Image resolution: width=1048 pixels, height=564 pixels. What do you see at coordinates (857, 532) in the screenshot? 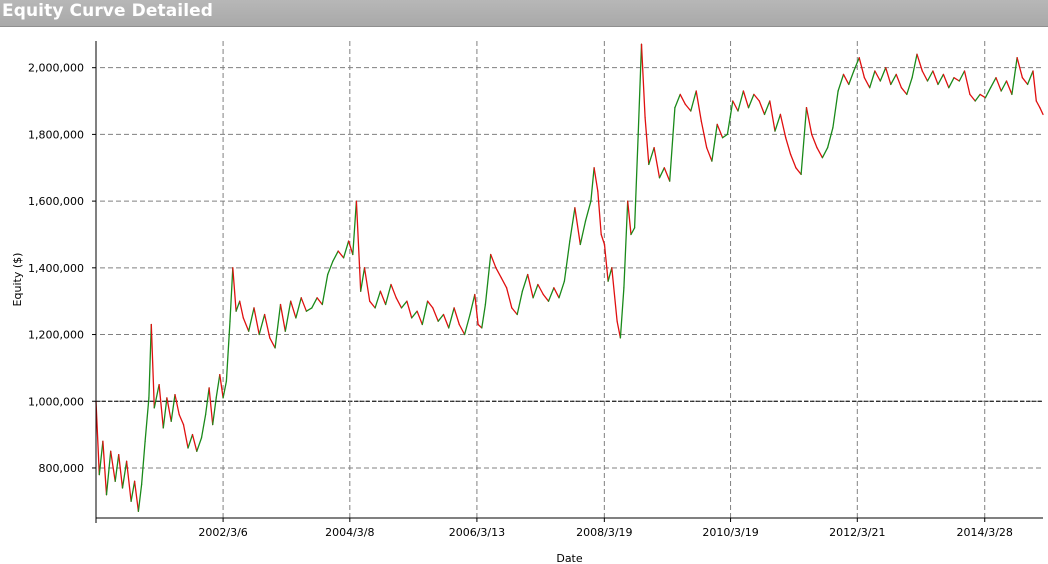
I see `x-tick-label: 2012/3/21` at bounding box center [857, 532].